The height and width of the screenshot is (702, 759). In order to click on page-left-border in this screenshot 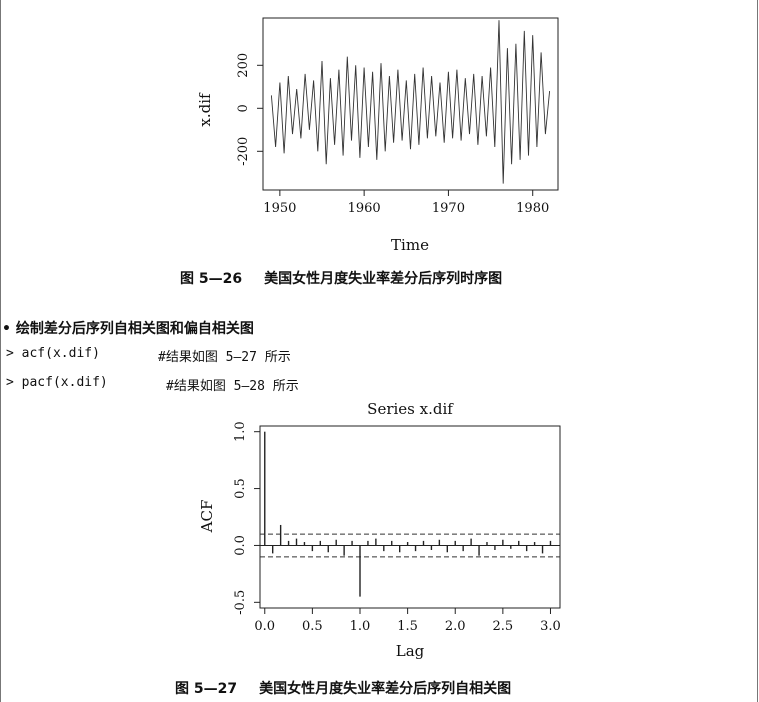, I will do `click(0, 351)`.